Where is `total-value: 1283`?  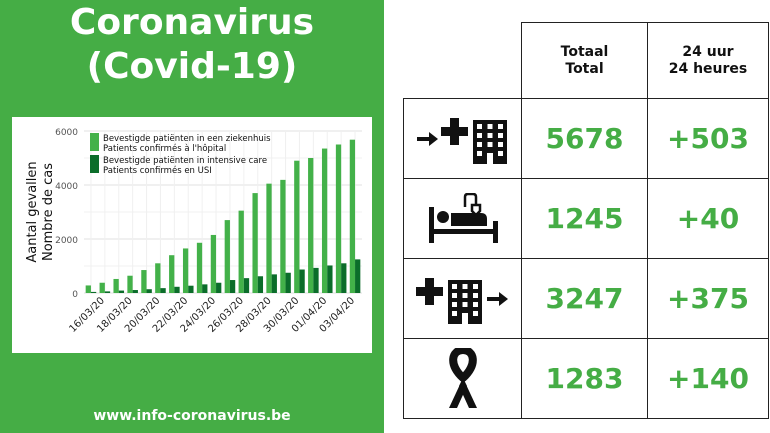 total-value: 1283 is located at coordinates (584, 378).